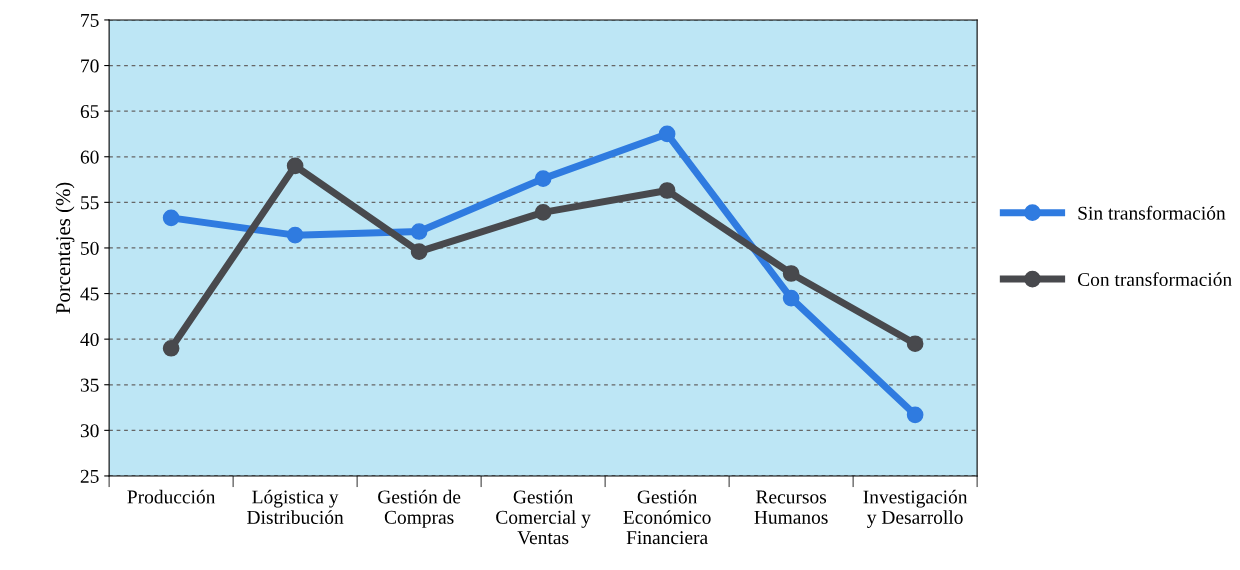 The width and height of the screenshot is (1240, 570). I want to click on x-tick-label: Gestión Comercial y Ventas, so click(543, 517).